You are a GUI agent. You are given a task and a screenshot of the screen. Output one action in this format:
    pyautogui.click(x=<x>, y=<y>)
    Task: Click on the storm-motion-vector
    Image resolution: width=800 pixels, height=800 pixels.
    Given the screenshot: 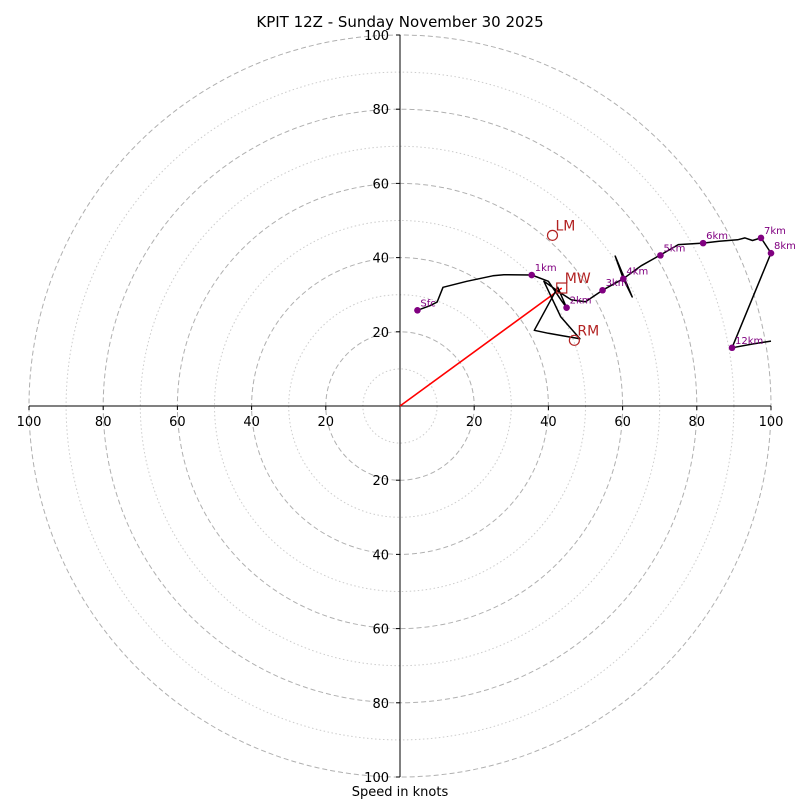 What is the action you would take?
    pyautogui.click(x=481, y=347)
    